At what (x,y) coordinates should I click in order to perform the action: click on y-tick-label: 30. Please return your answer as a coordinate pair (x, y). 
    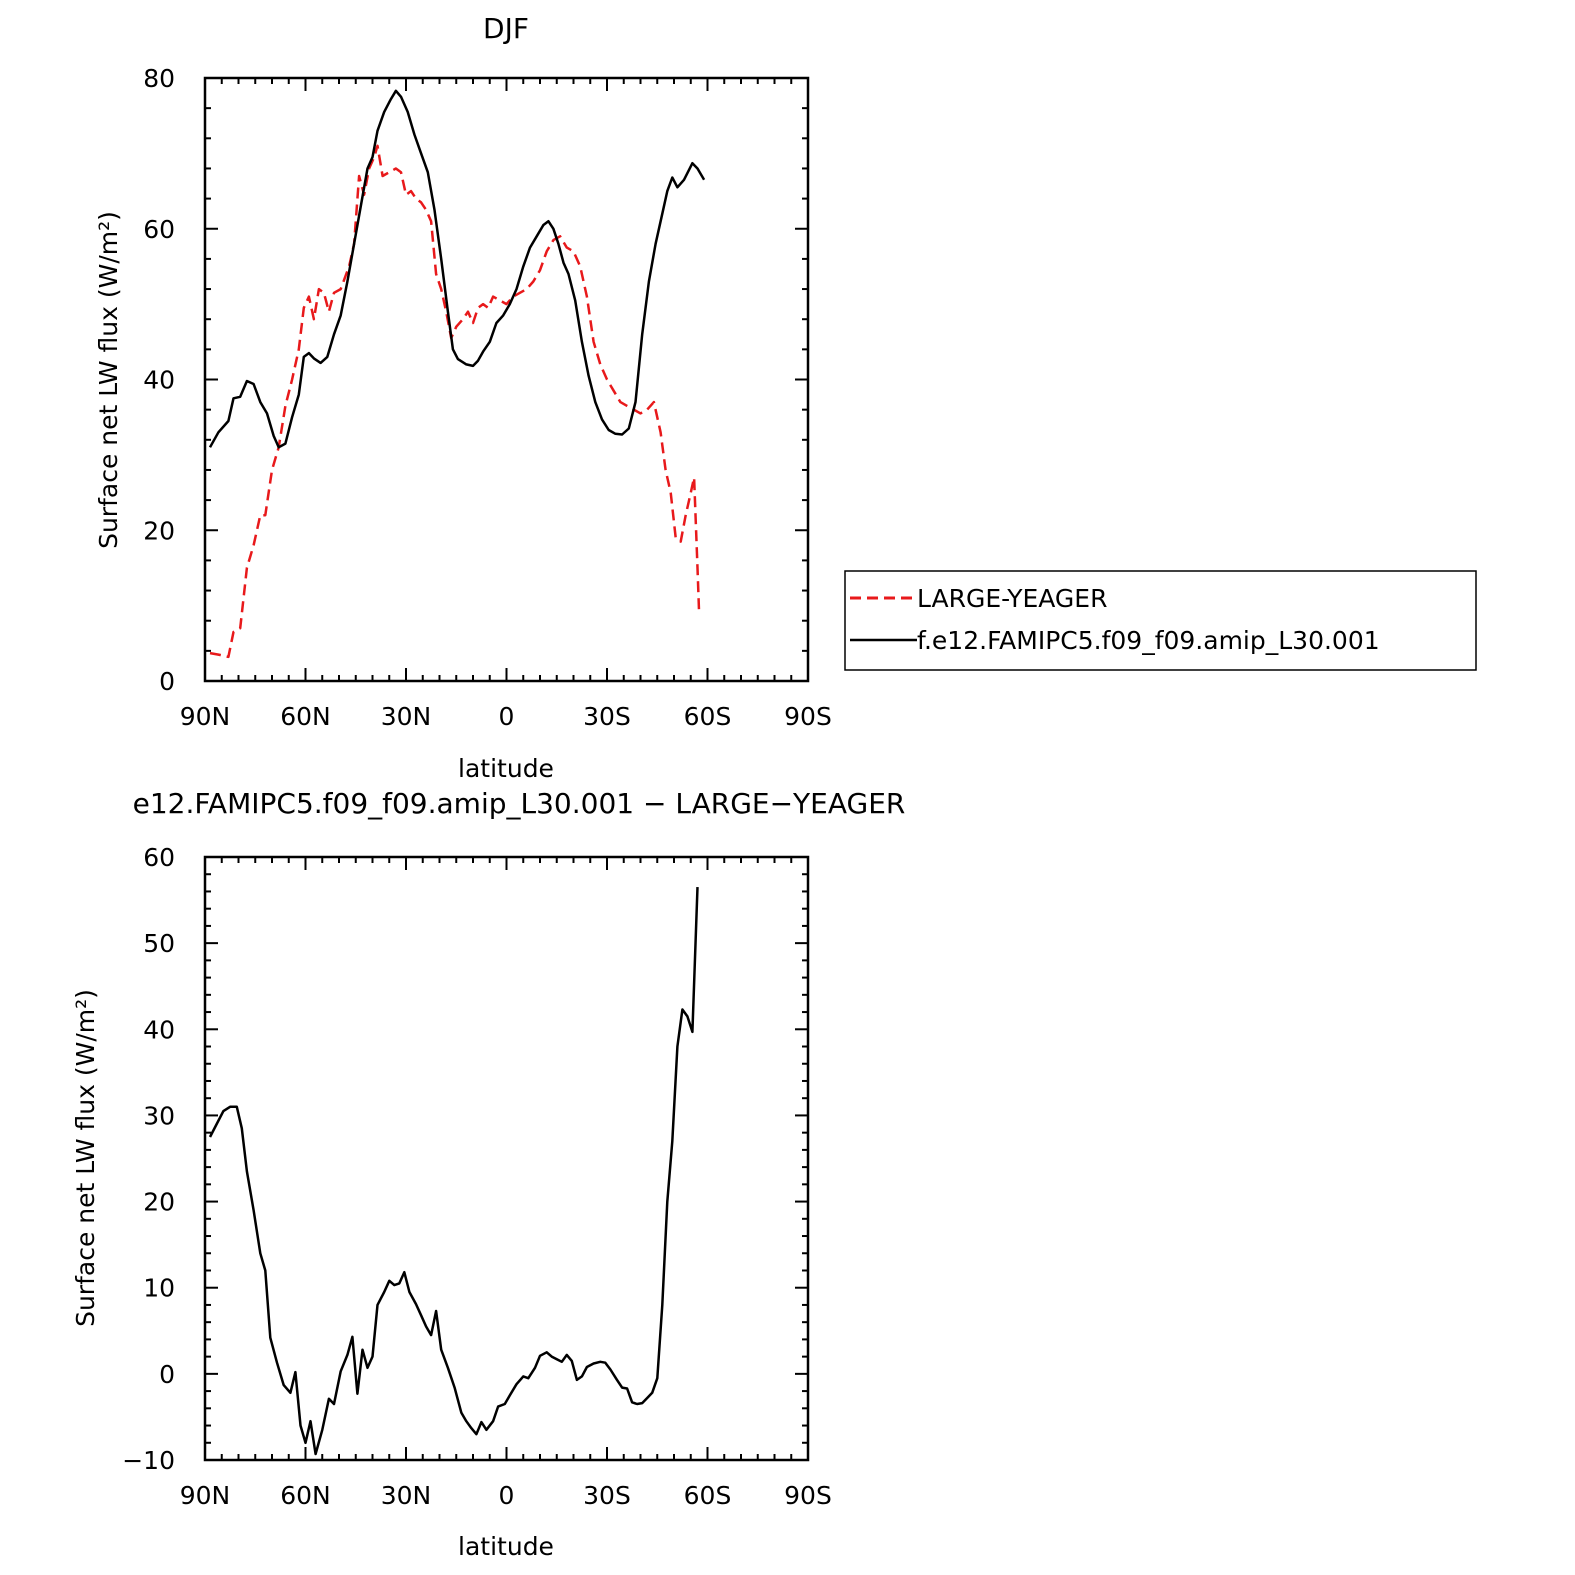
    Looking at the image, I should click on (159, 1115).